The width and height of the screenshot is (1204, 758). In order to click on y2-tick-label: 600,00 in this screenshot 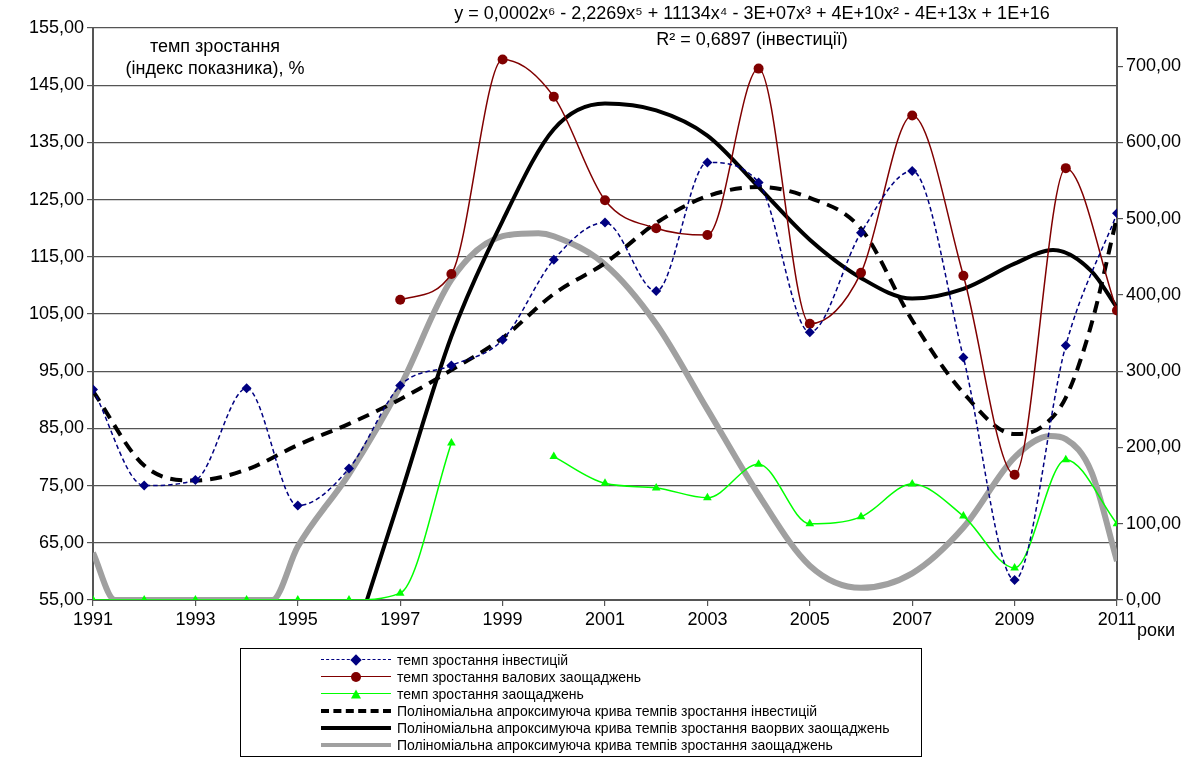, I will do `click(1154, 141)`.